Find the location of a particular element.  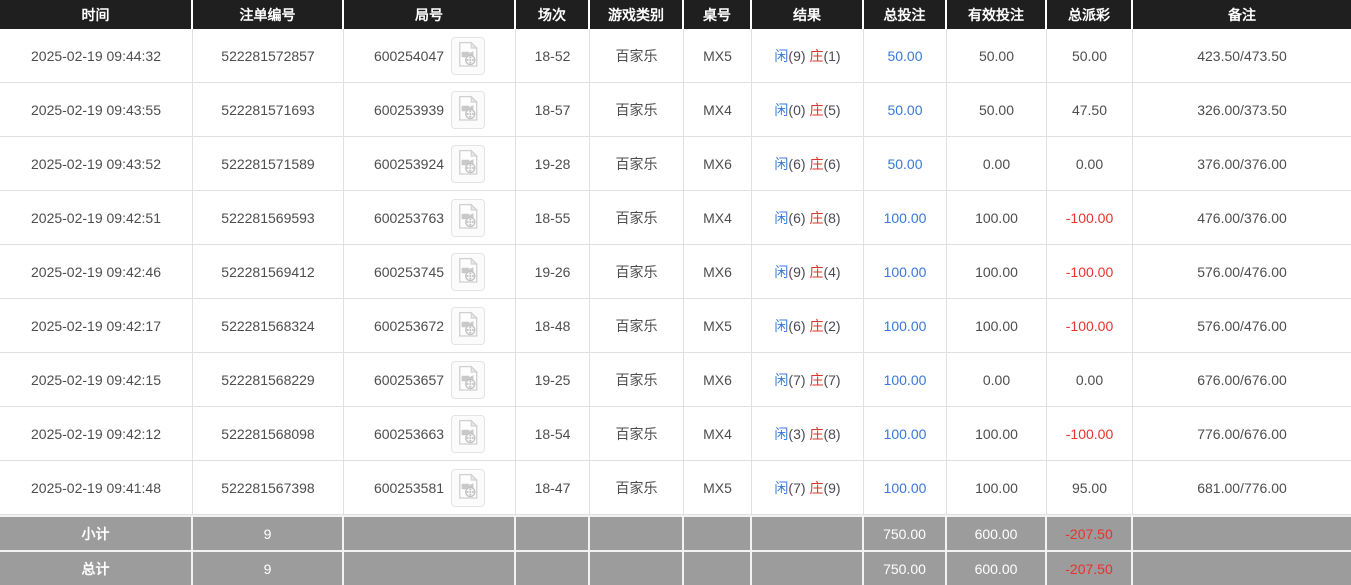

remark-cell: 676.00/676.00 is located at coordinates (1242, 380).